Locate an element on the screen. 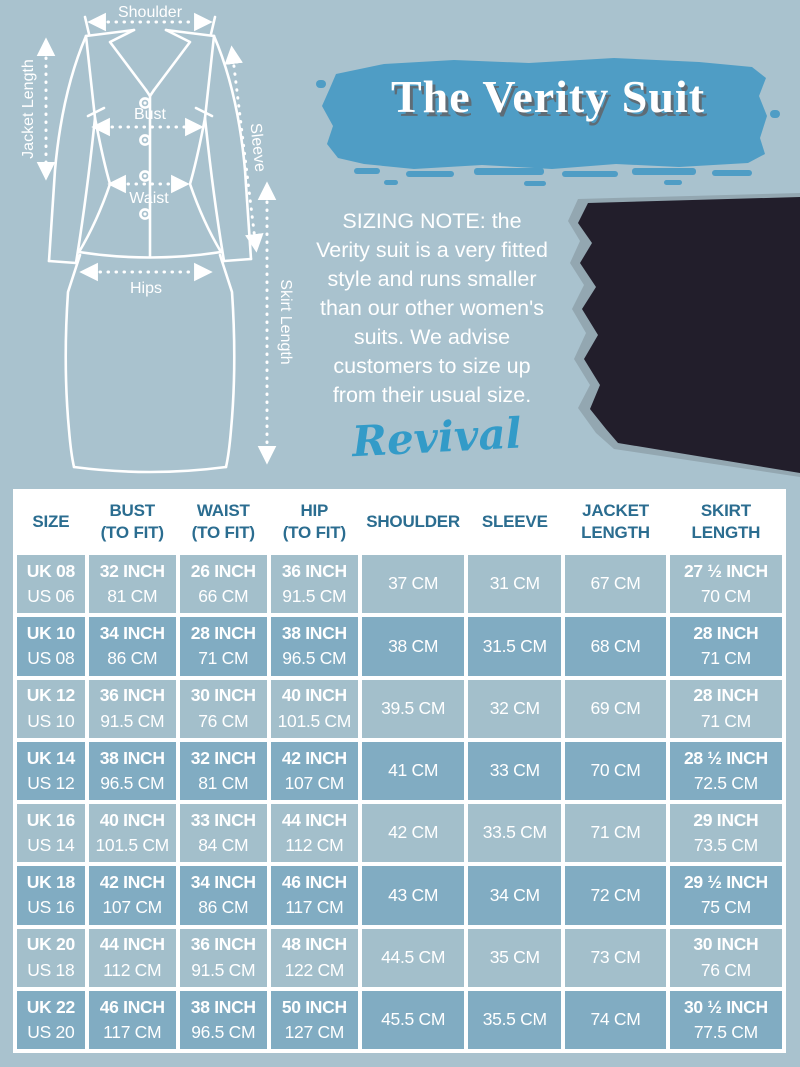 This screenshot has height=1067, width=800. measurement-arrows is located at coordinates (156, 238).